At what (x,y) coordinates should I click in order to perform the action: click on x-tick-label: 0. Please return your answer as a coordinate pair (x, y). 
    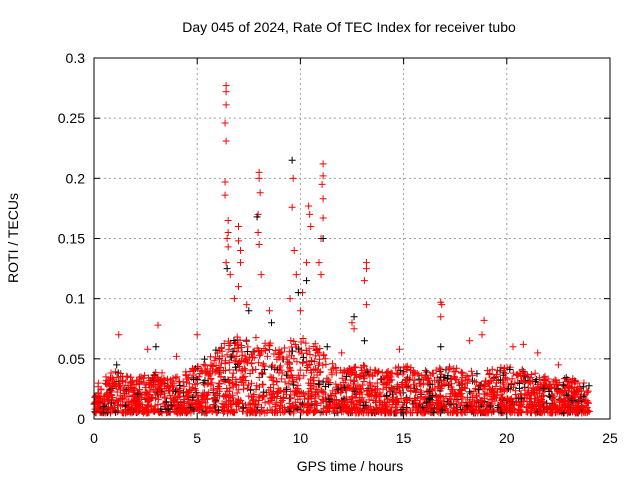
    Looking at the image, I should click on (94, 438).